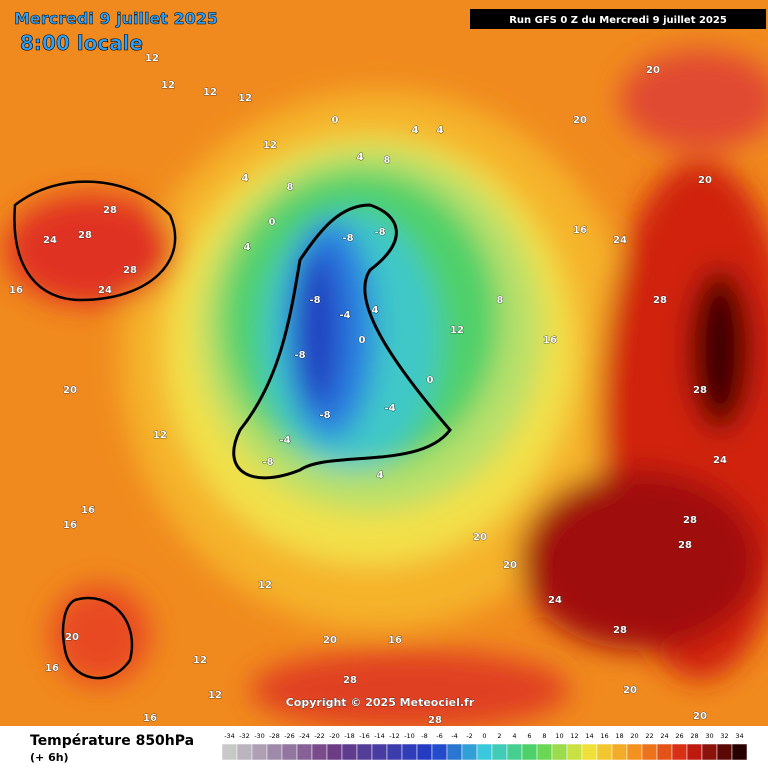 The image size is (768, 768). What do you see at coordinates (229, 736) in the screenshot?
I see `scale-label: -34` at bounding box center [229, 736].